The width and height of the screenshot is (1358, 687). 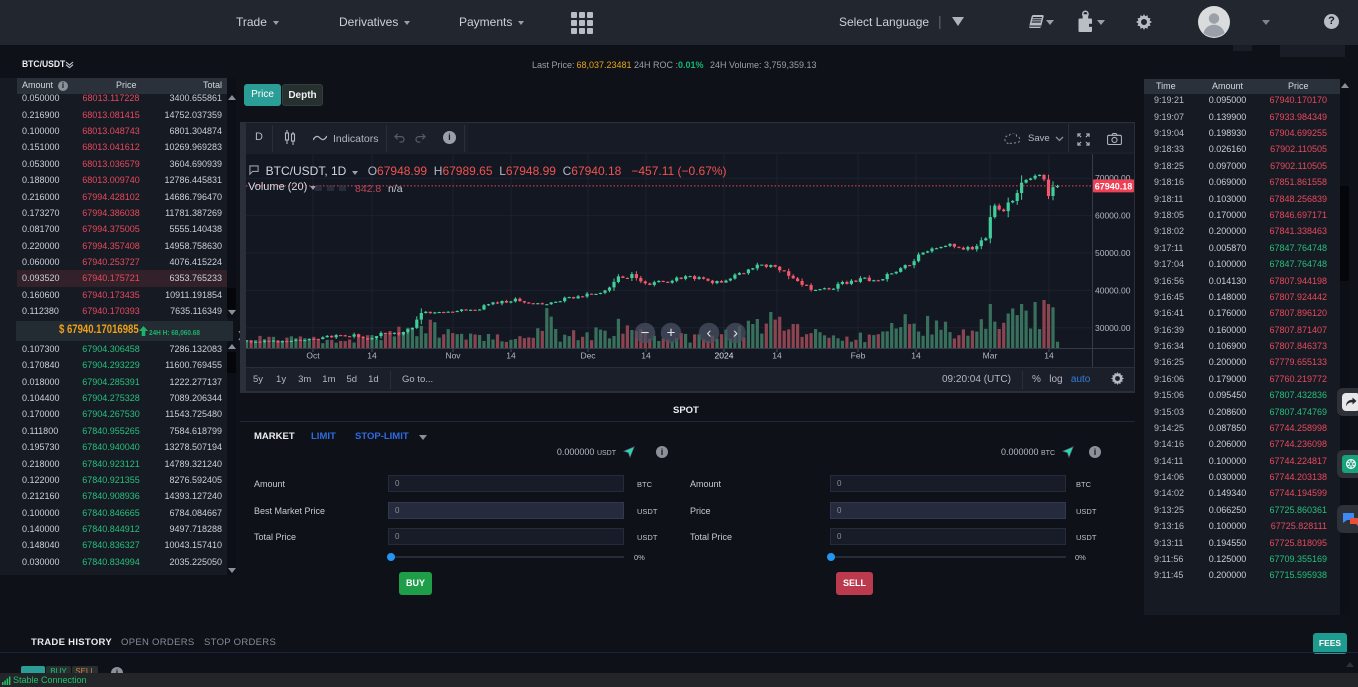 What do you see at coordinates (453, 356) in the screenshot?
I see `svg-text: Nov` at bounding box center [453, 356].